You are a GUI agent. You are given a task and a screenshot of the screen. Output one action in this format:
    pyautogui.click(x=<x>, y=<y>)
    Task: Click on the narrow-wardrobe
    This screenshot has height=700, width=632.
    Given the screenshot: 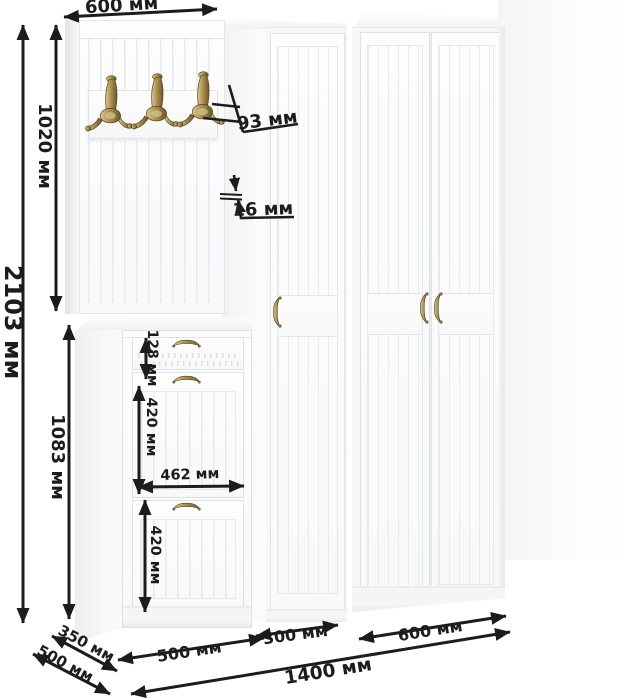 What is the action you would take?
    pyautogui.click(x=306, y=324)
    